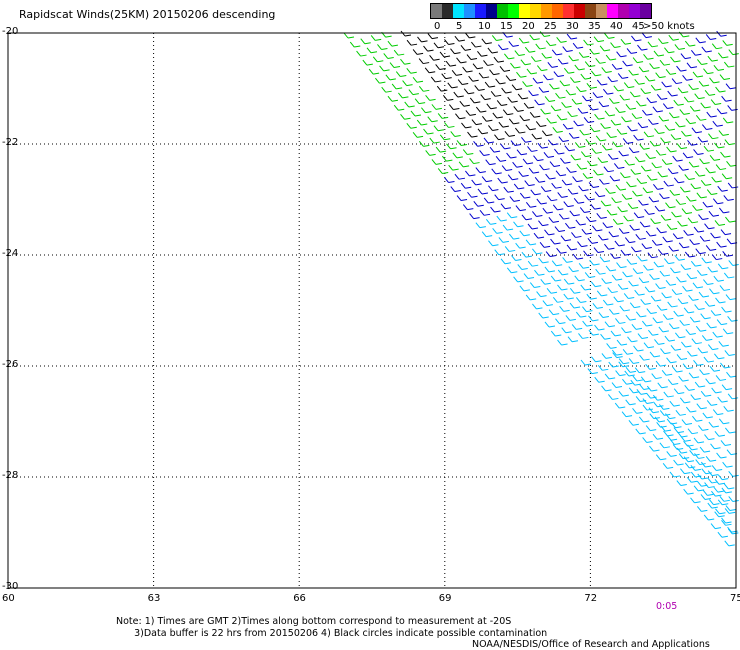 The width and height of the screenshot is (740, 650). I want to click on legend-swatch, so click(579, 11).